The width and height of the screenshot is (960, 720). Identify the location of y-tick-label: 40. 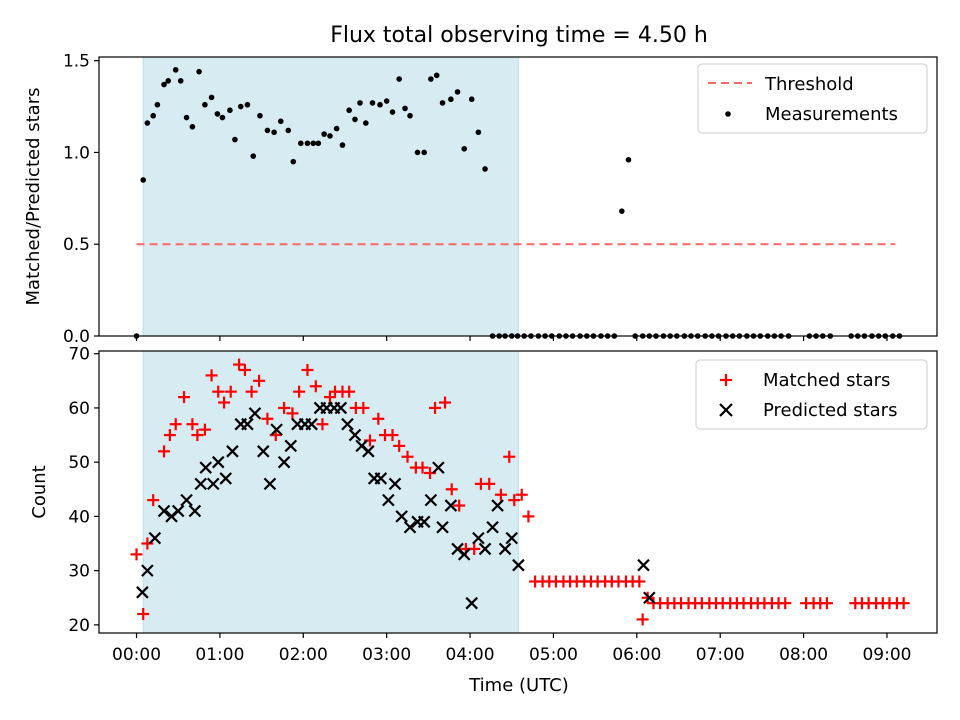
(79, 517).